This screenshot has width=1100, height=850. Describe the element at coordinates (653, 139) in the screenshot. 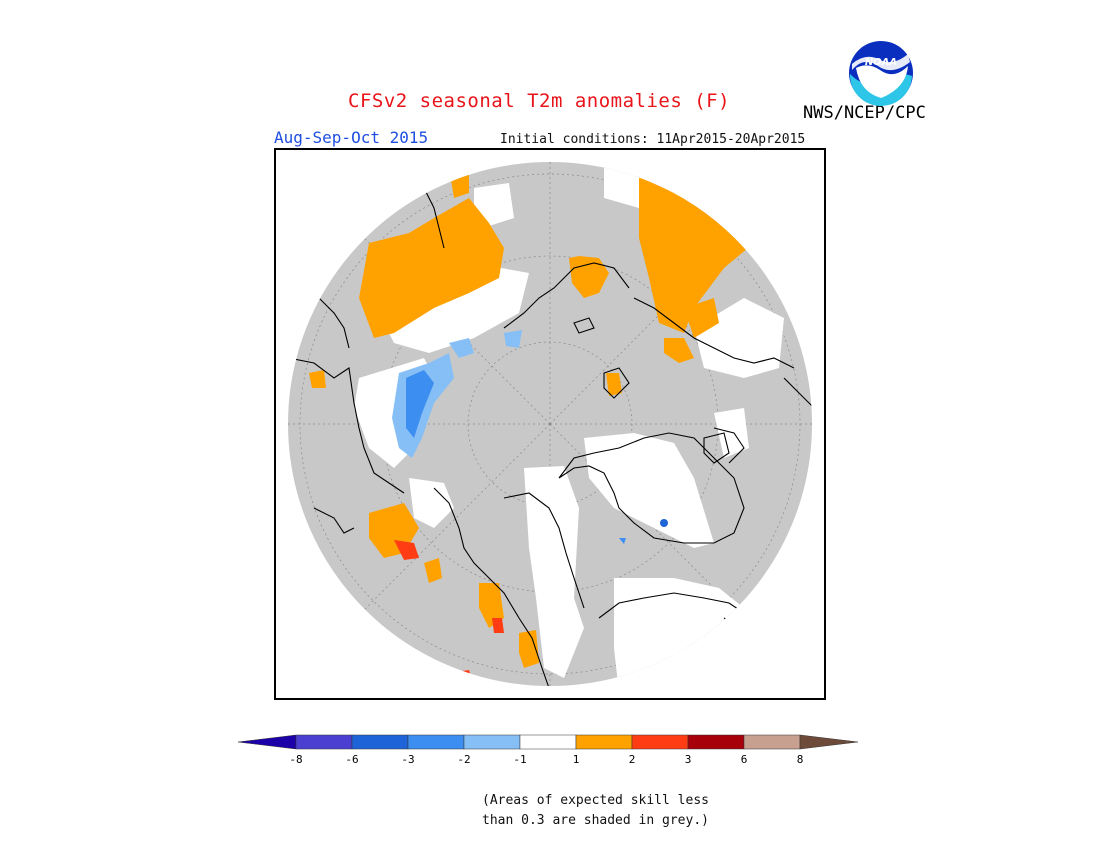

I see `initial-conditions-label: Initial conditions: 11Apr2015-20Apr2015` at that location.